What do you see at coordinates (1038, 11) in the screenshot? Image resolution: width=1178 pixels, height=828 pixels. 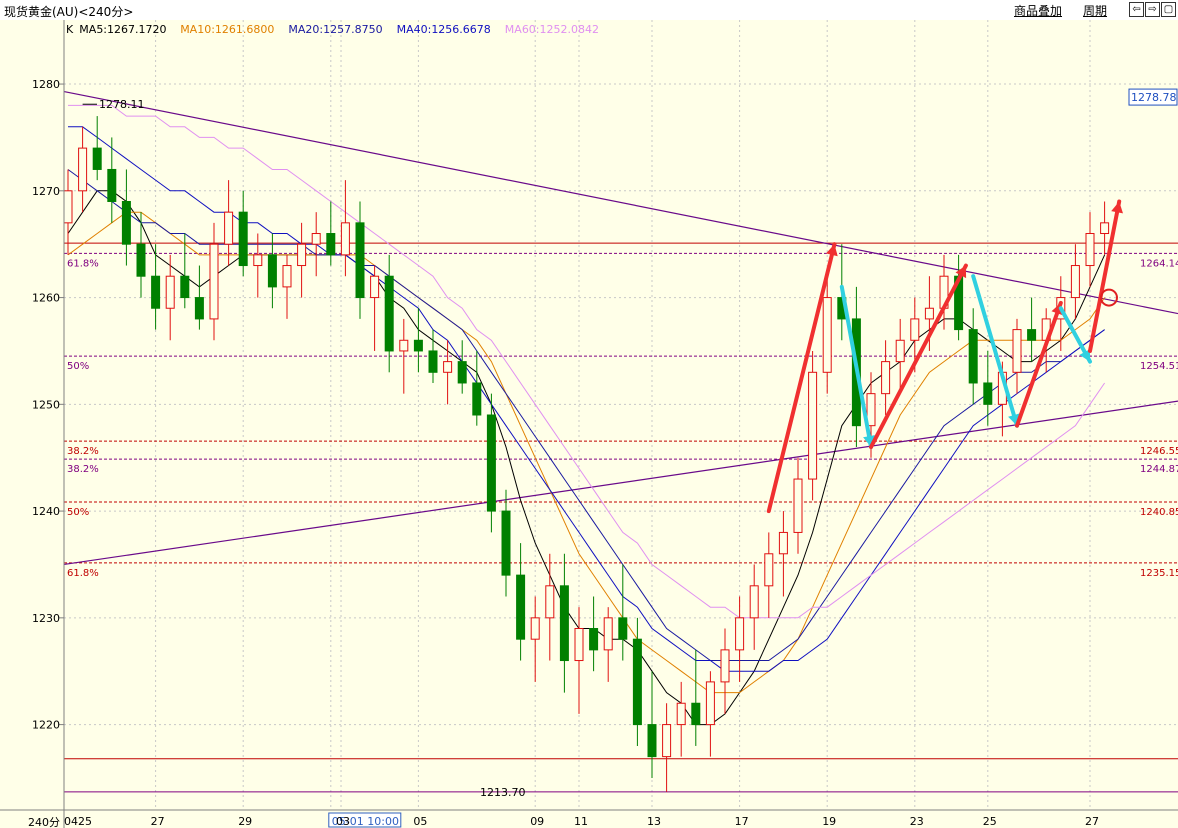 I see `overlay-button: 商品叠加` at bounding box center [1038, 11].